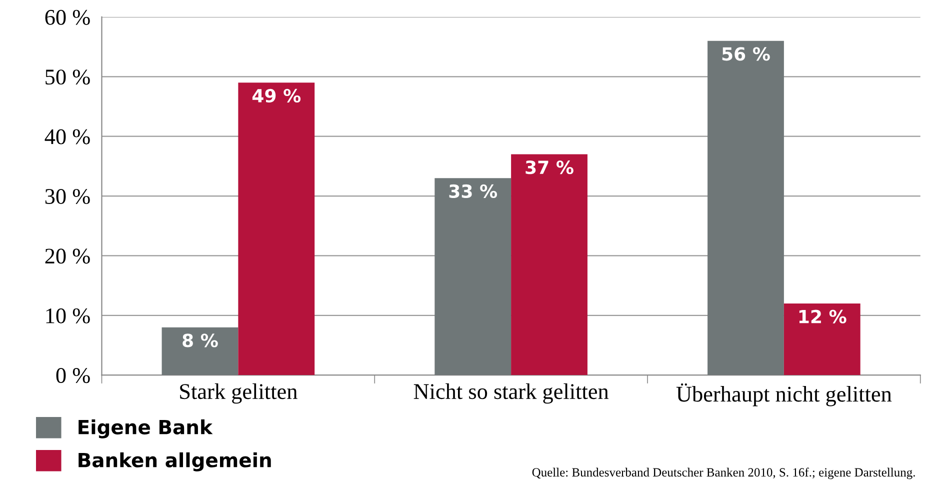  I want to click on data-label: 37 %, so click(550, 167).